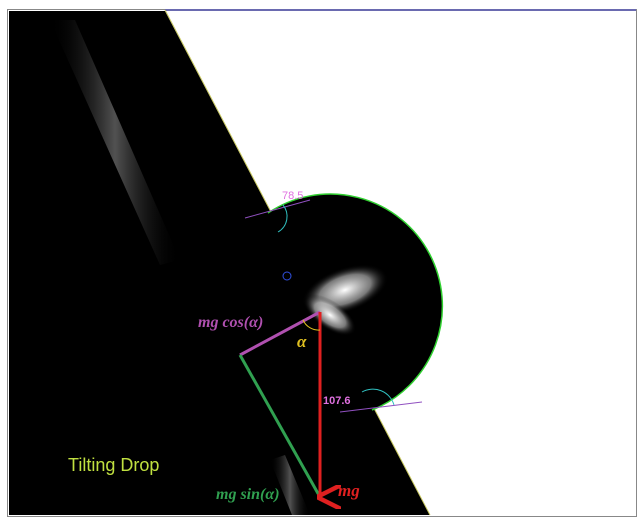 This screenshot has height=518, width=638. I want to click on vector-mg-cos, so click(280, 333).